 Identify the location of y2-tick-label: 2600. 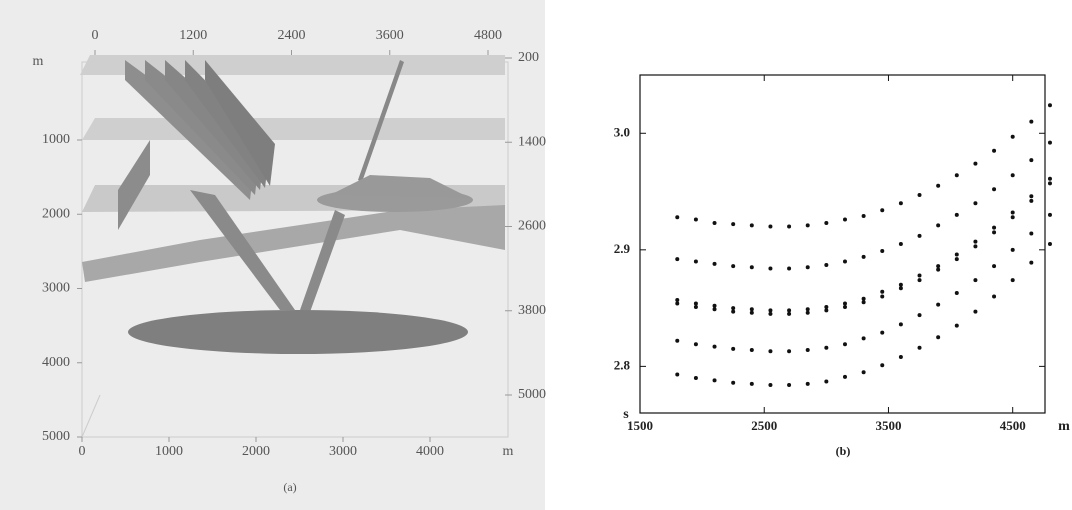
(532, 226).